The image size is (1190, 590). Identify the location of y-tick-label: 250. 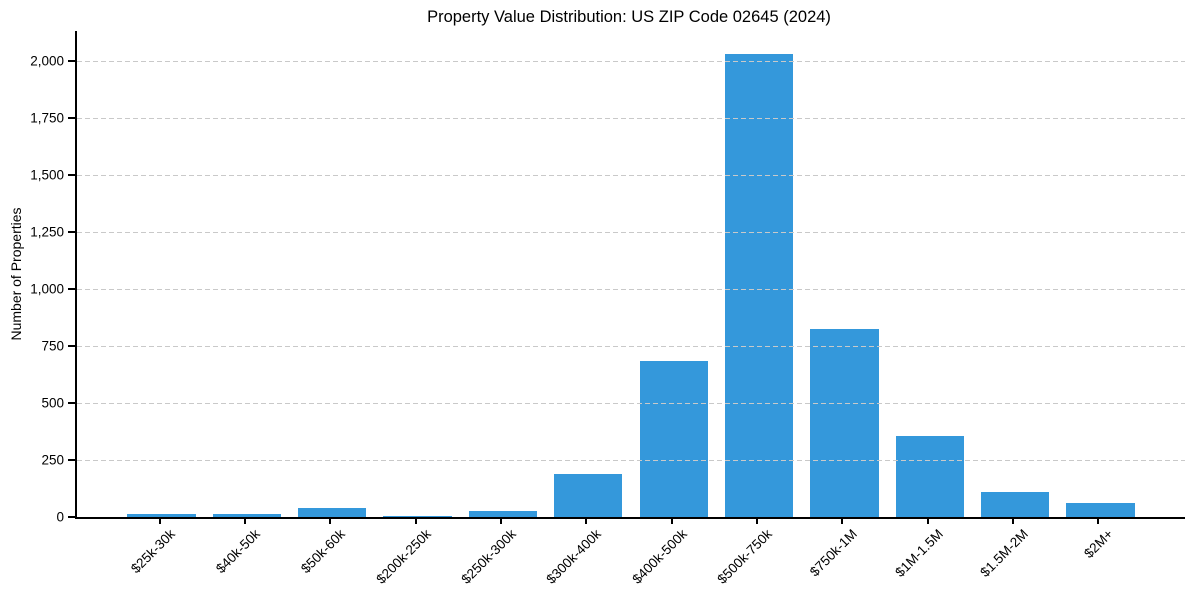
(52, 460).